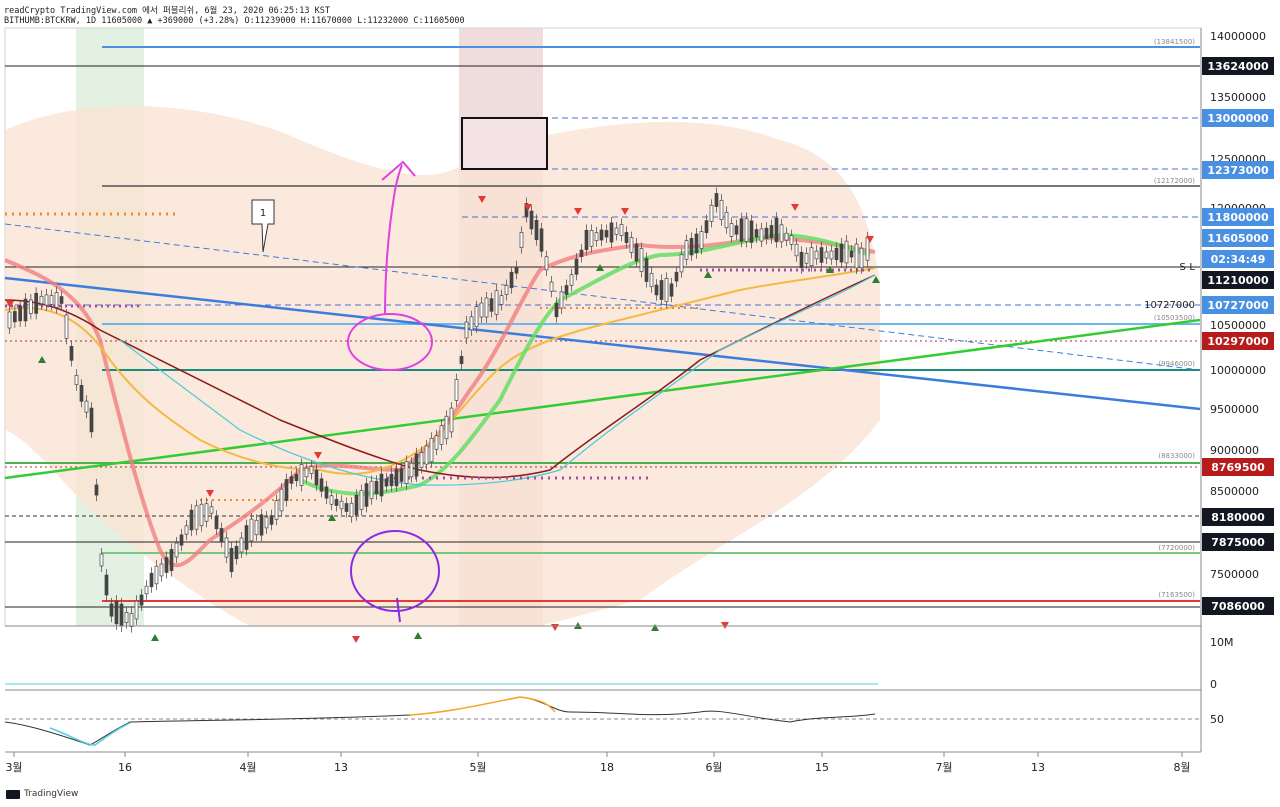 The height and width of the screenshot is (807, 1280). What do you see at coordinates (1234, 574) in the screenshot?
I see `price-tick: 7500000` at bounding box center [1234, 574].